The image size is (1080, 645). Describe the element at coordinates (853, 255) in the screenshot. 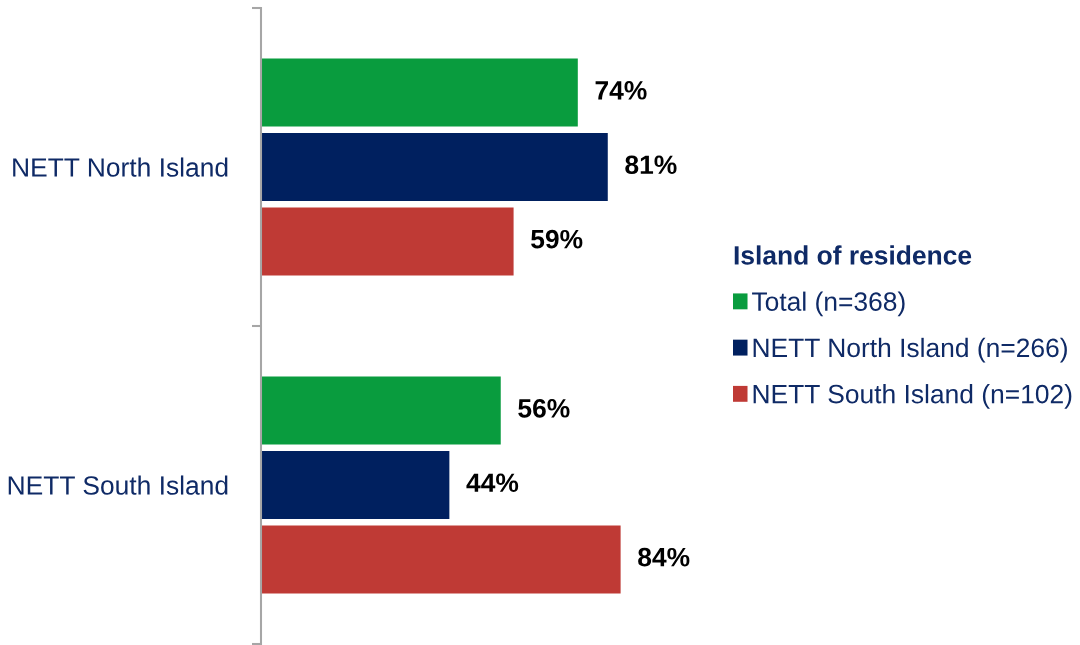

I see `legend-title: Island of residence` at that location.